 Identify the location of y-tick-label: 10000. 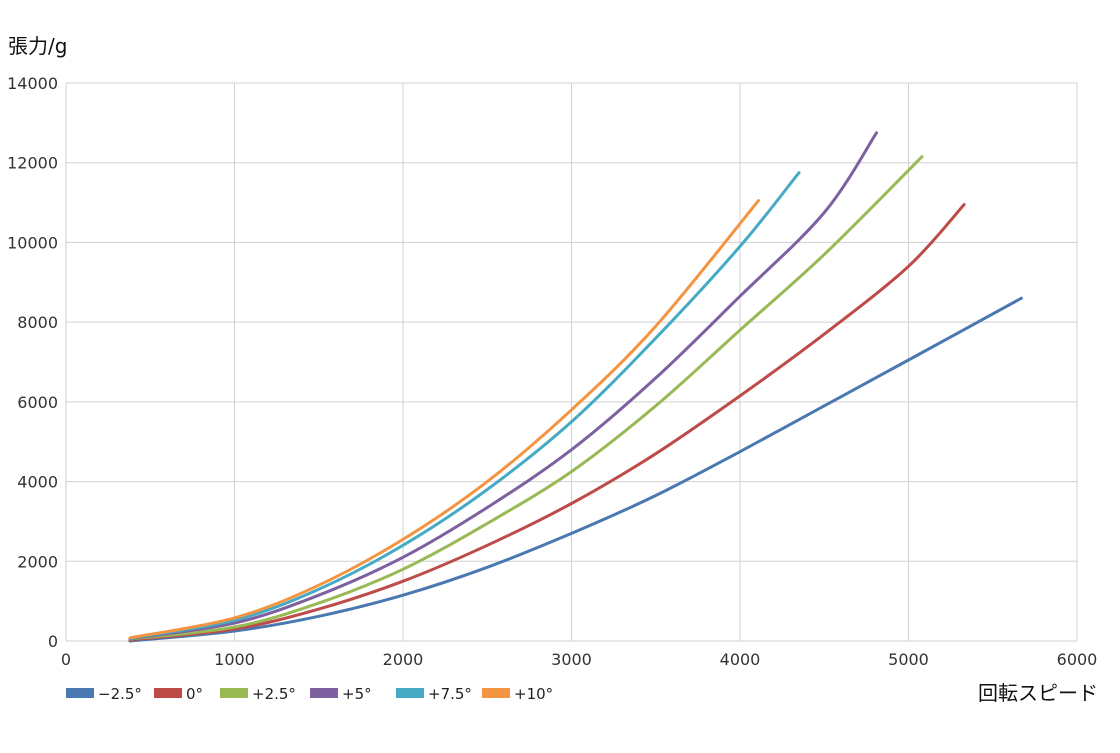
(32, 242).